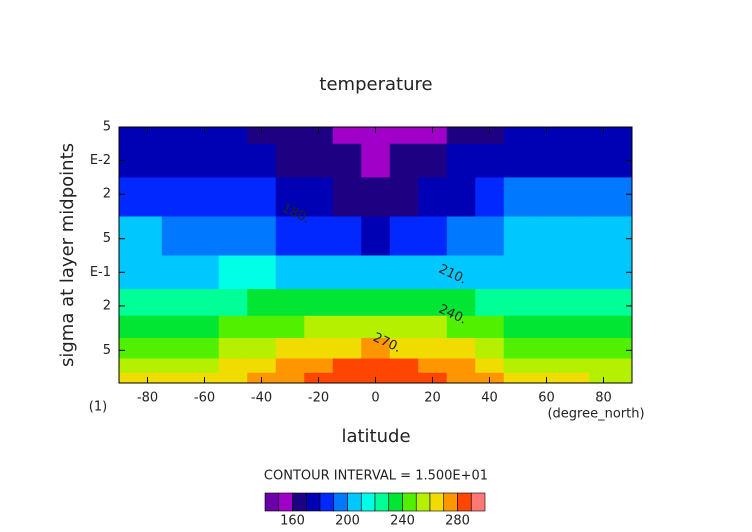  Describe the element at coordinates (489, 398) in the screenshot. I see `x-tick-label: 40` at that location.